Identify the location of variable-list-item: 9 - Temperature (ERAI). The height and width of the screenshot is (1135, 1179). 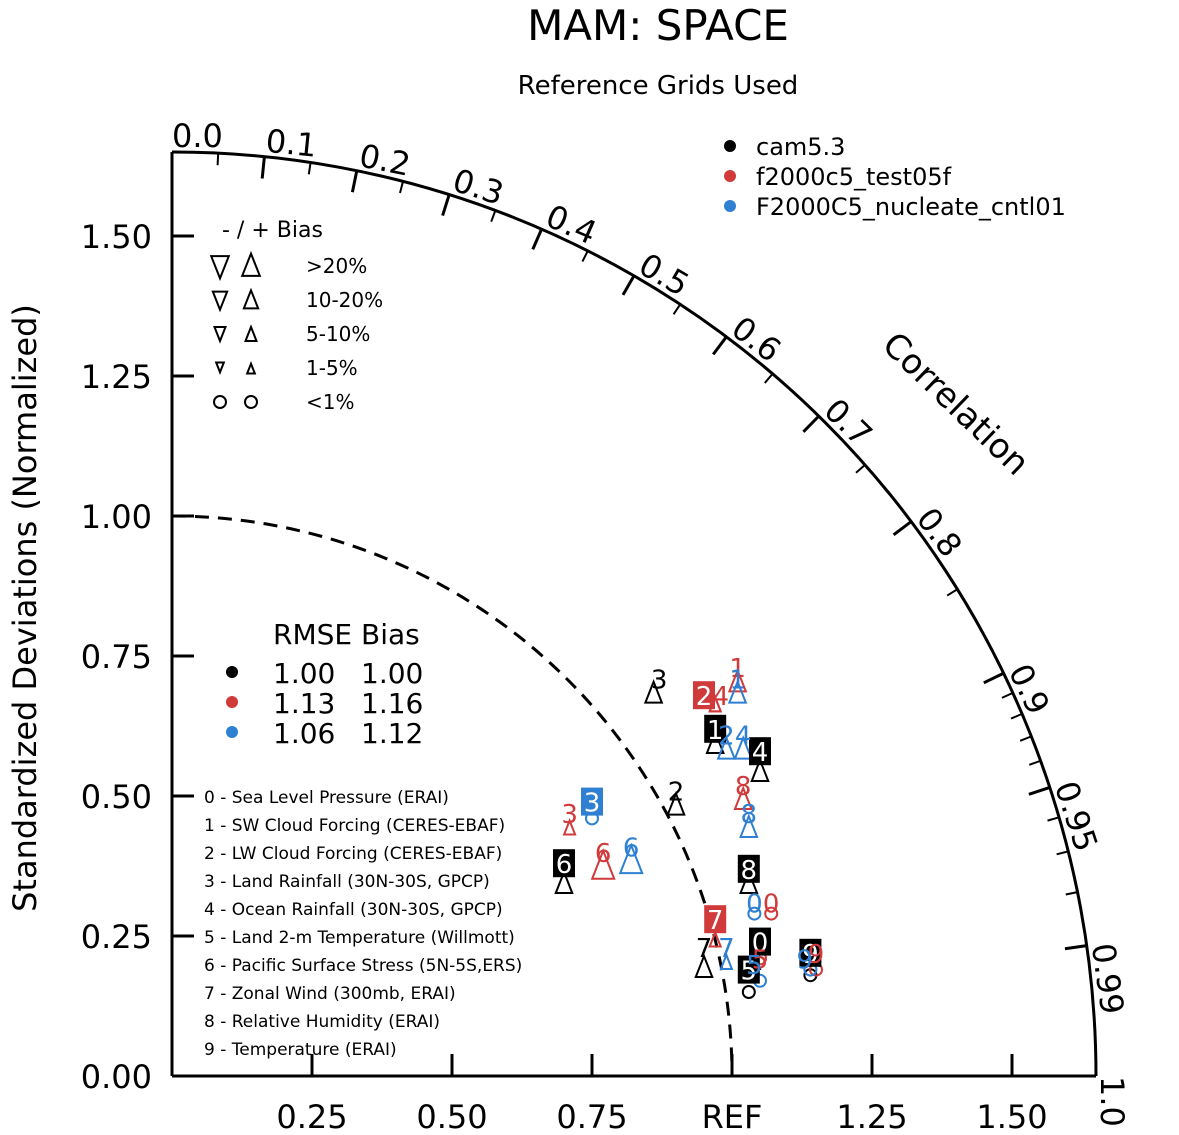
(300, 1050).